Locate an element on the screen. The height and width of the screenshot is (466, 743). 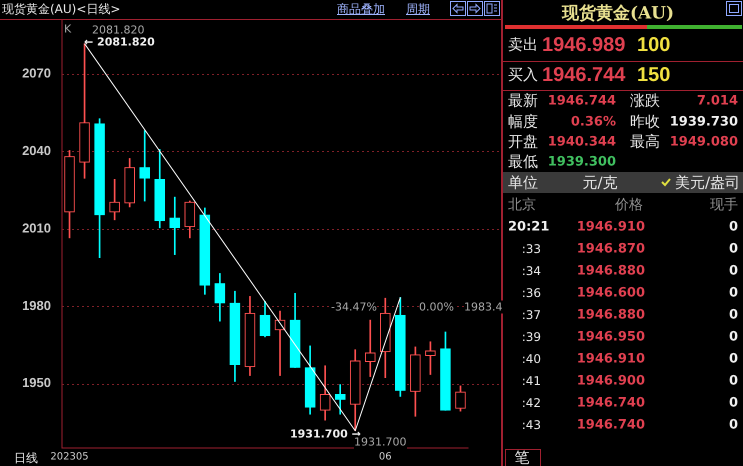
text: :39 is located at coordinates (531, 337).